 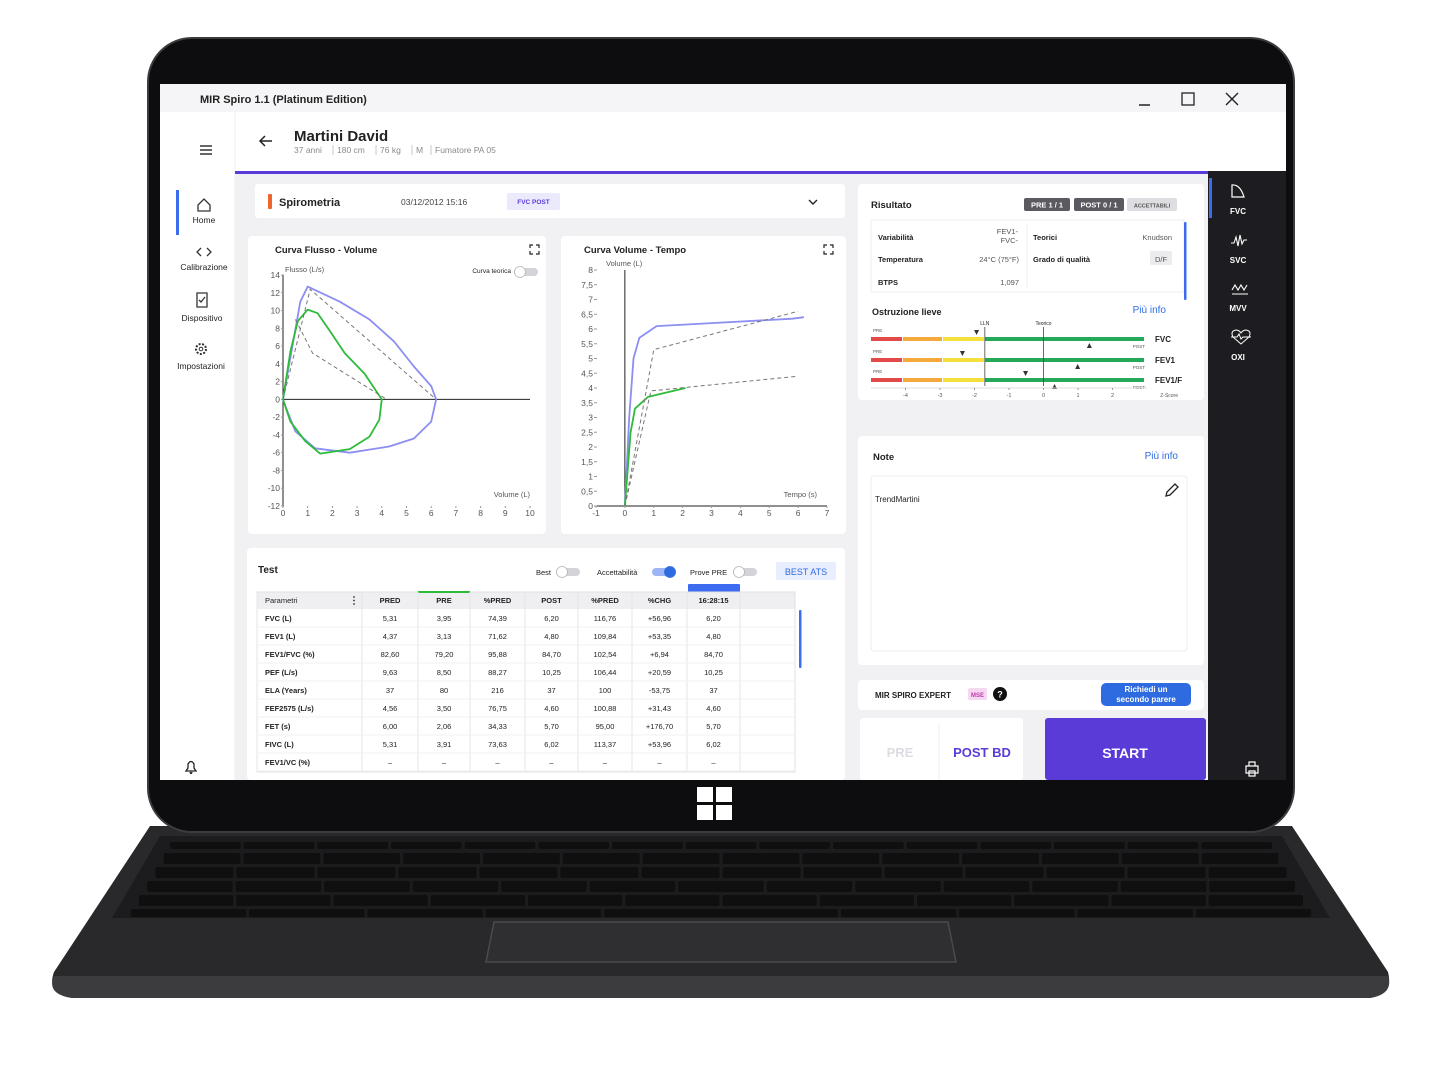 I want to click on pre-button: PRE, so click(x=900, y=752).